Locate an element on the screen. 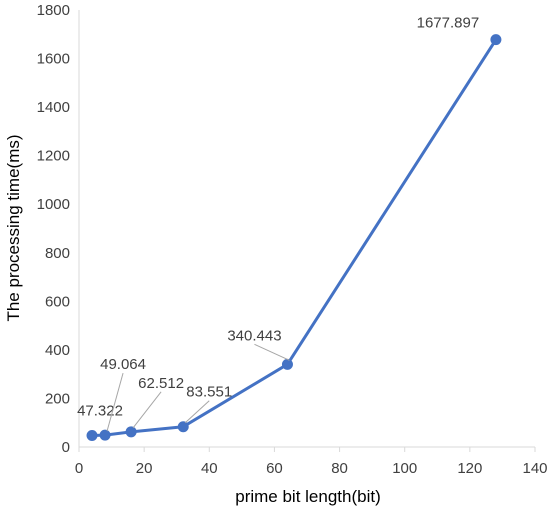  x-tick-label: 100 is located at coordinates (404, 468).